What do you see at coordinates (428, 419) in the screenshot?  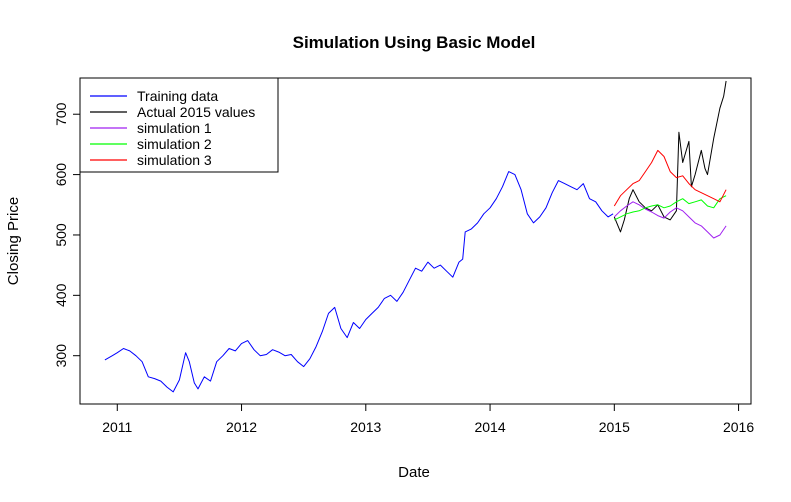 I see `x-axis: 2011 2012 2013 2014 2015 2016` at bounding box center [428, 419].